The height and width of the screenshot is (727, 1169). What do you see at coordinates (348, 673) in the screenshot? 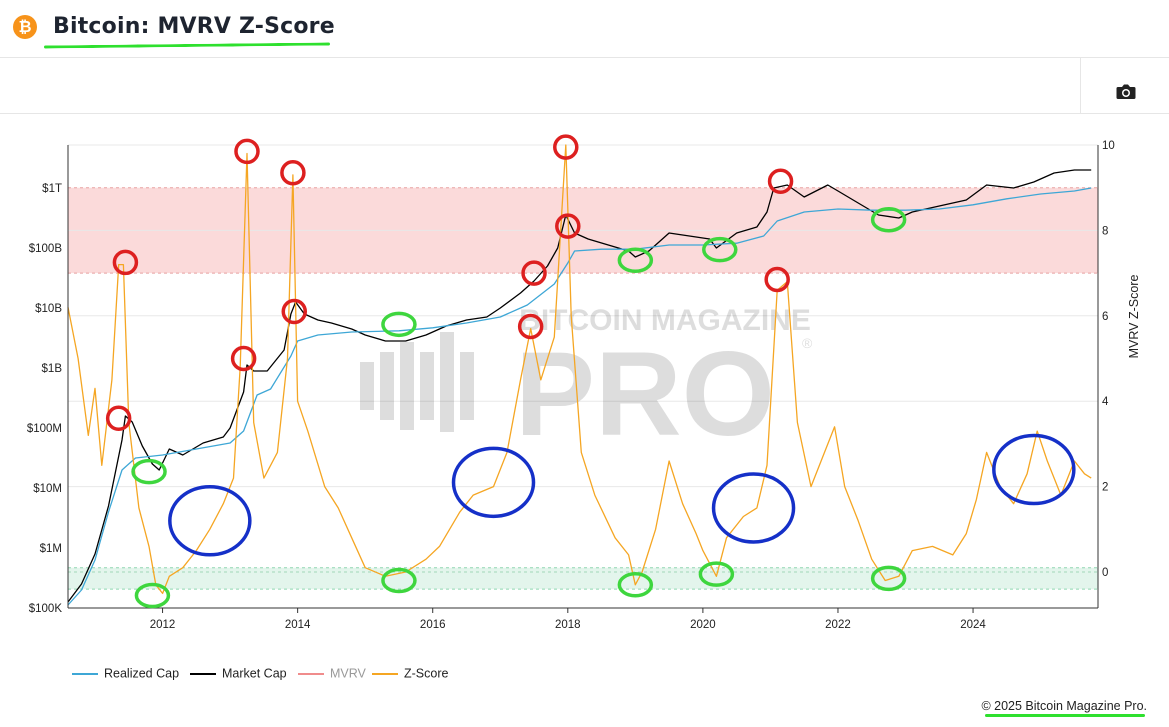
I see `legend-label: MVRV` at bounding box center [348, 673].